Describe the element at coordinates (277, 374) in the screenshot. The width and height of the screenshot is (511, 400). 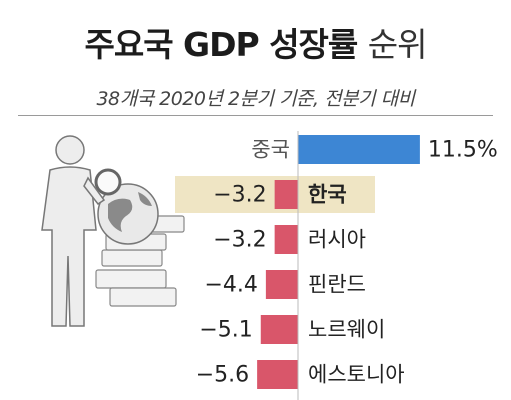
I see `bar-에스토니아` at that location.